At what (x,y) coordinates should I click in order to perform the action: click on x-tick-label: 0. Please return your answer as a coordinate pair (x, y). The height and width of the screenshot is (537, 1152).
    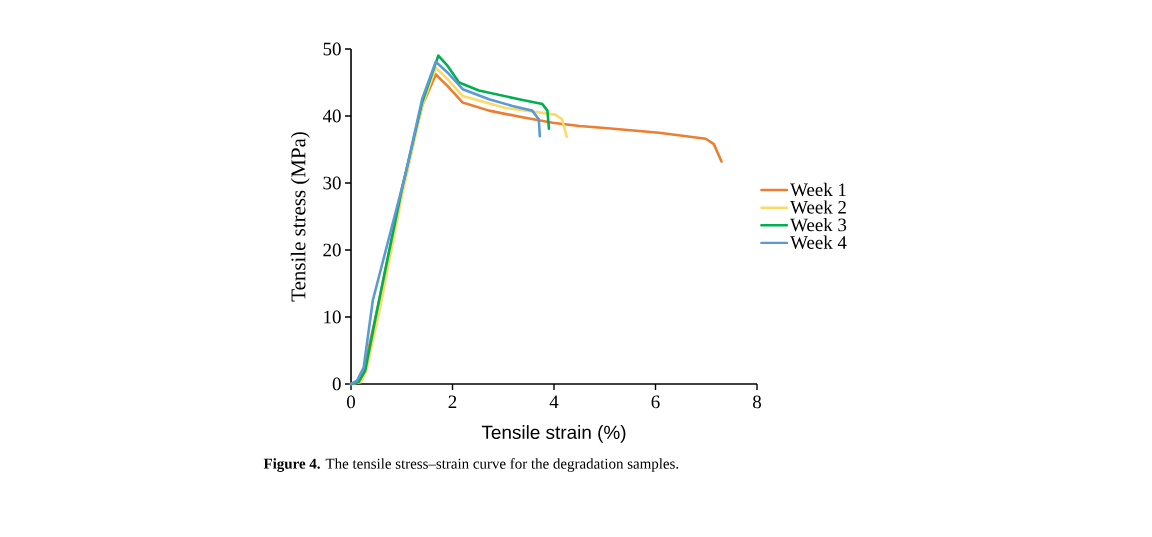
    Looking at the image, I should click on (351, 402).